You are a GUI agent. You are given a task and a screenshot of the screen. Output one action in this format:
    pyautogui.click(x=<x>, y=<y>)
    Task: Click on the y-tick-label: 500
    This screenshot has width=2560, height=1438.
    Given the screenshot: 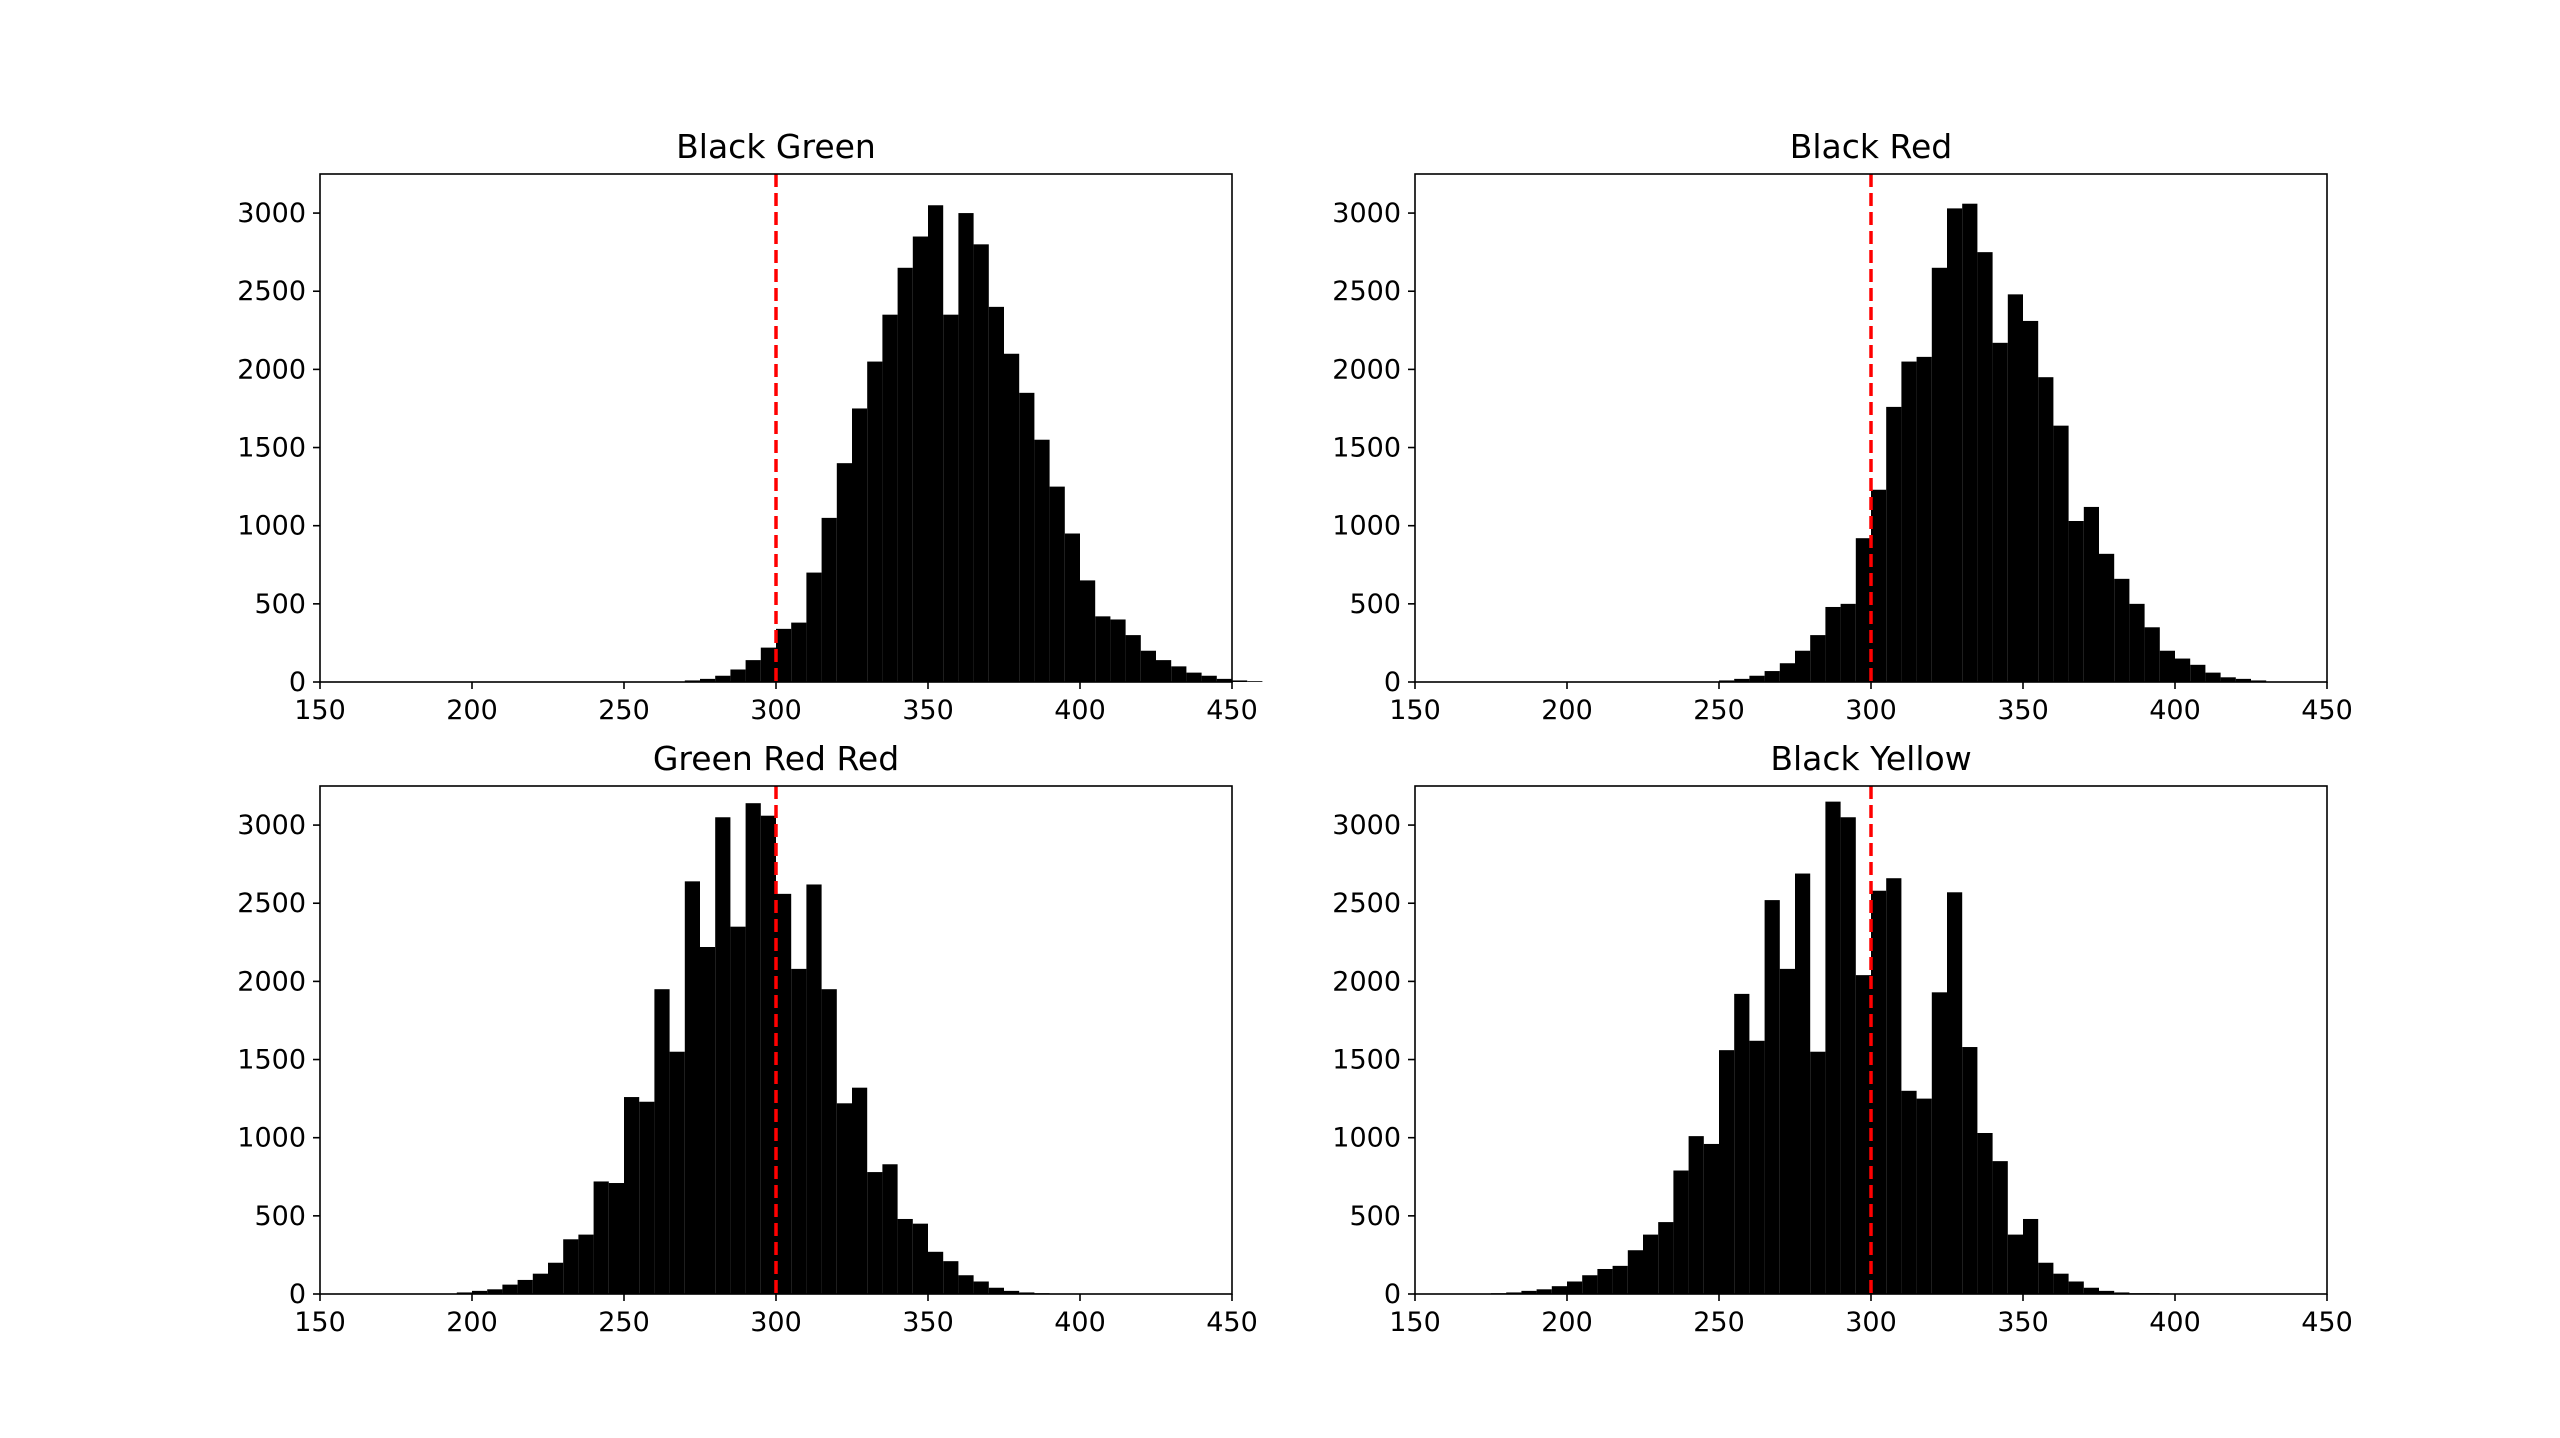 What is the action you would take?
    pyautogui.click(x=280, y=1216)
    